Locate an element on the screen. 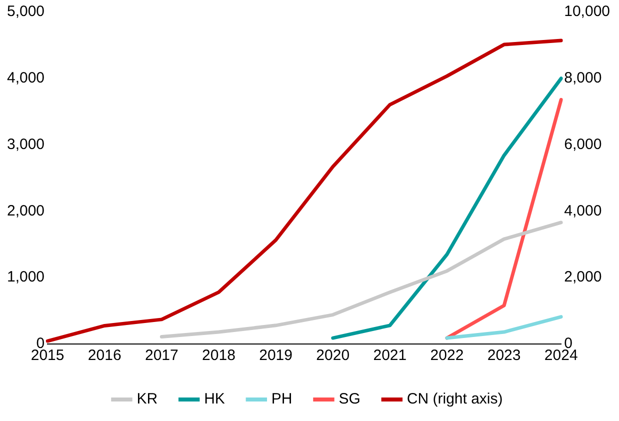 The image size is (619, 421). y-tick-label: 4,000 is located at coordinates (25, 78).